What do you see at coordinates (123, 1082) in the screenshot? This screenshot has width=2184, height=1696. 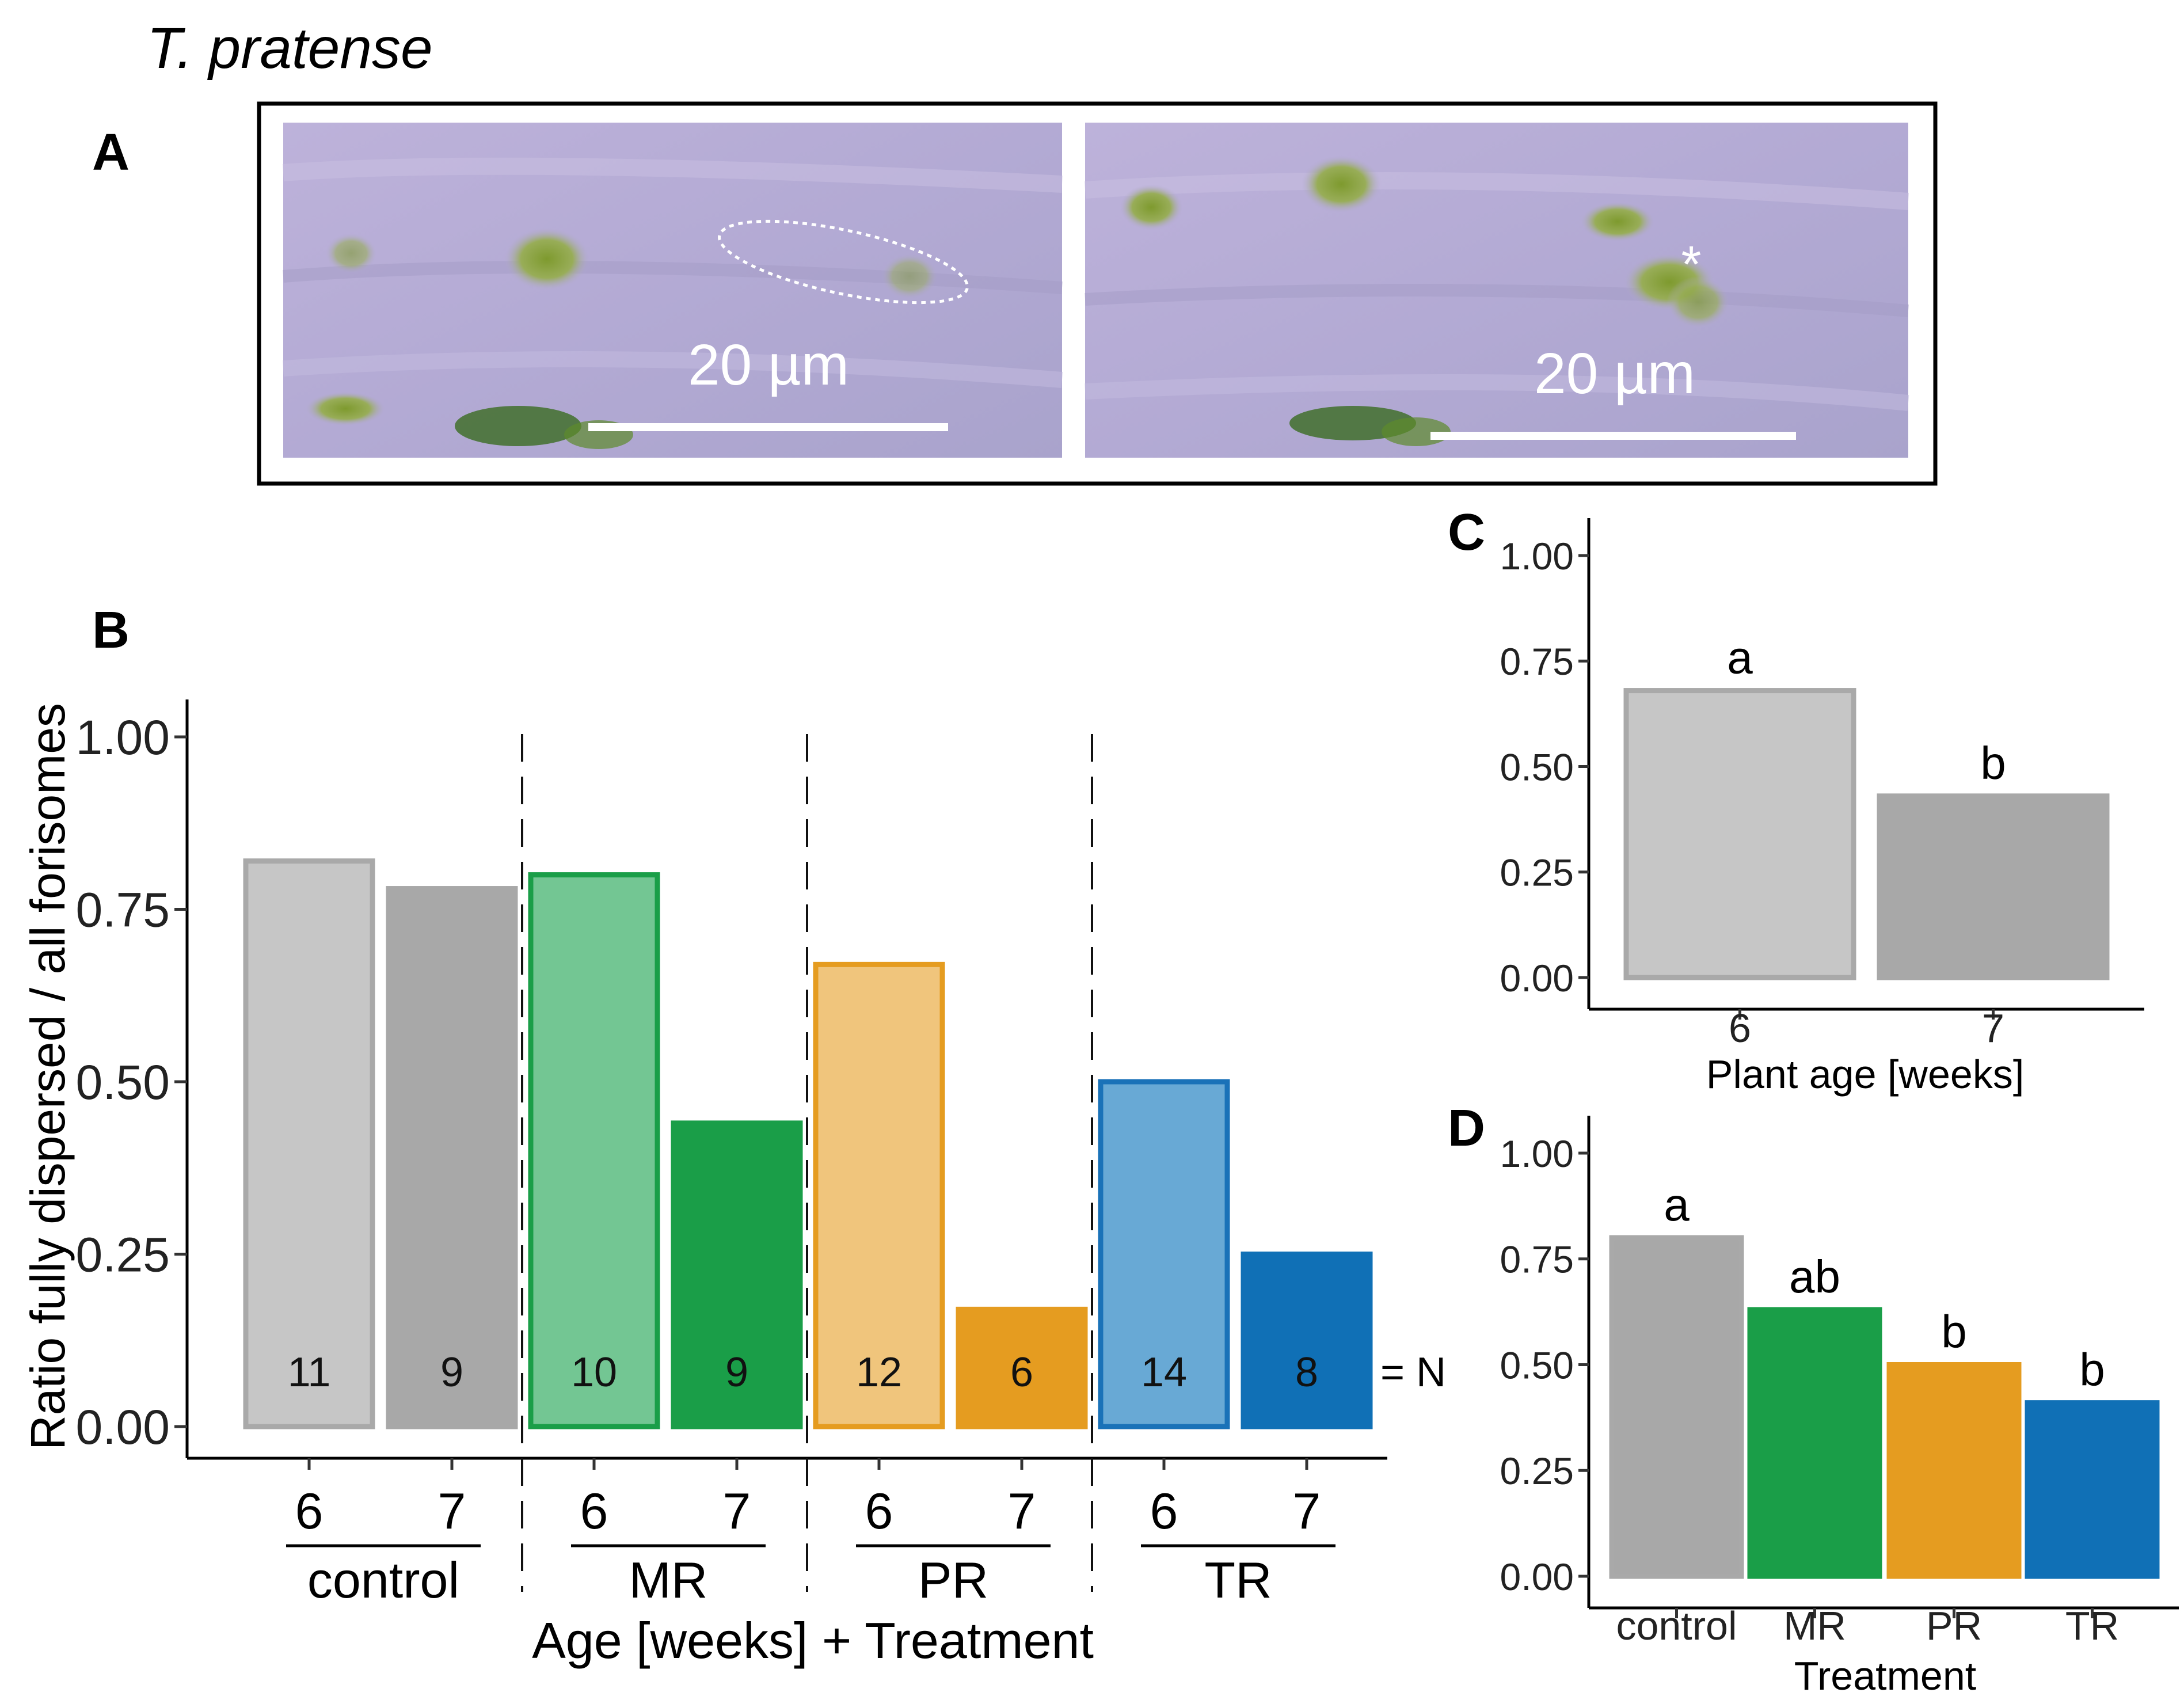 I see `chart-b-y-tick-label: 0.50` at bounding box center [123, 1082].